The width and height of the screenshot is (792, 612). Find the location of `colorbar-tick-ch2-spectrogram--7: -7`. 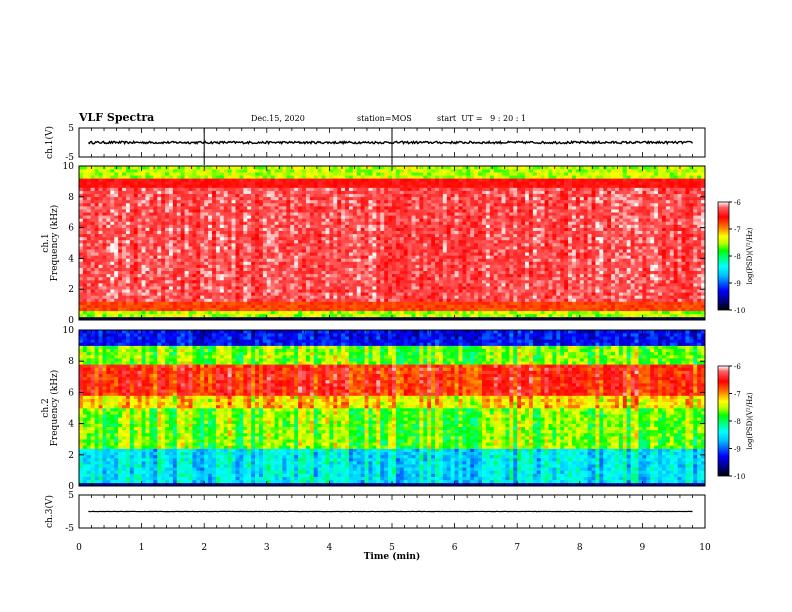

colorbar-tick-ch2-spectrogram--7: -7 is located at coordinates (737, 395).